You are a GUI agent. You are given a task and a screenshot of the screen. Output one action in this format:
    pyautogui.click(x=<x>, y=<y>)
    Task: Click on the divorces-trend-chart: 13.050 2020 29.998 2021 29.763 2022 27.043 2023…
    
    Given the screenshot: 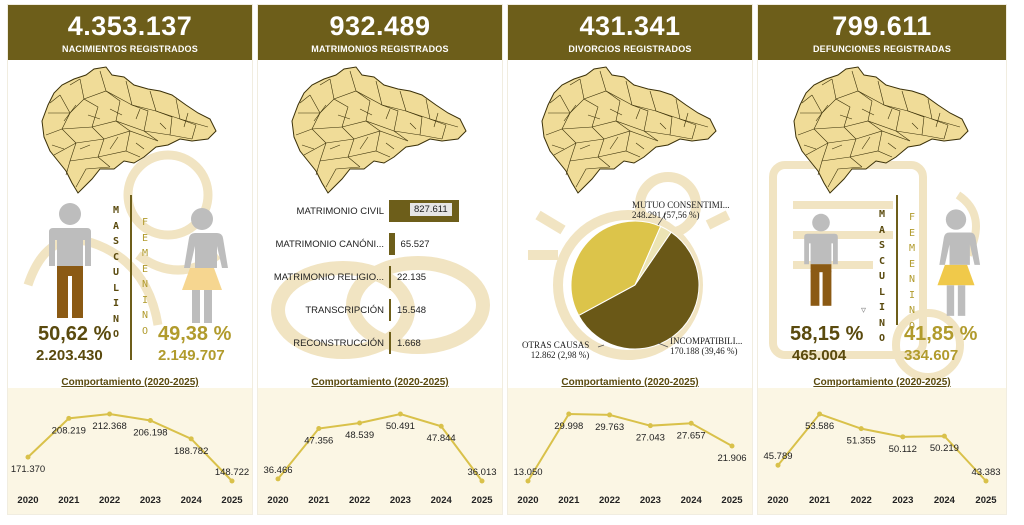 What is the action you would take?
    pyautogui.click(x=630, y=451)
    